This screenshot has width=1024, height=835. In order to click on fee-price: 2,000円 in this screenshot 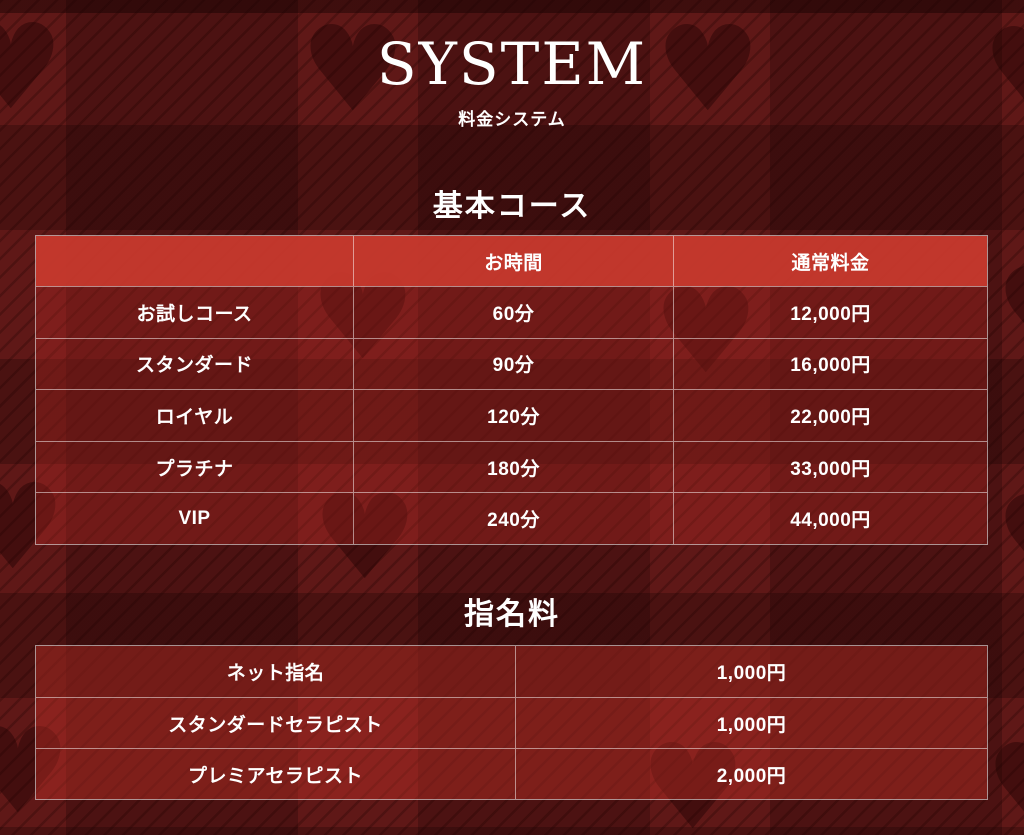, I will do `click(751, 774)`.